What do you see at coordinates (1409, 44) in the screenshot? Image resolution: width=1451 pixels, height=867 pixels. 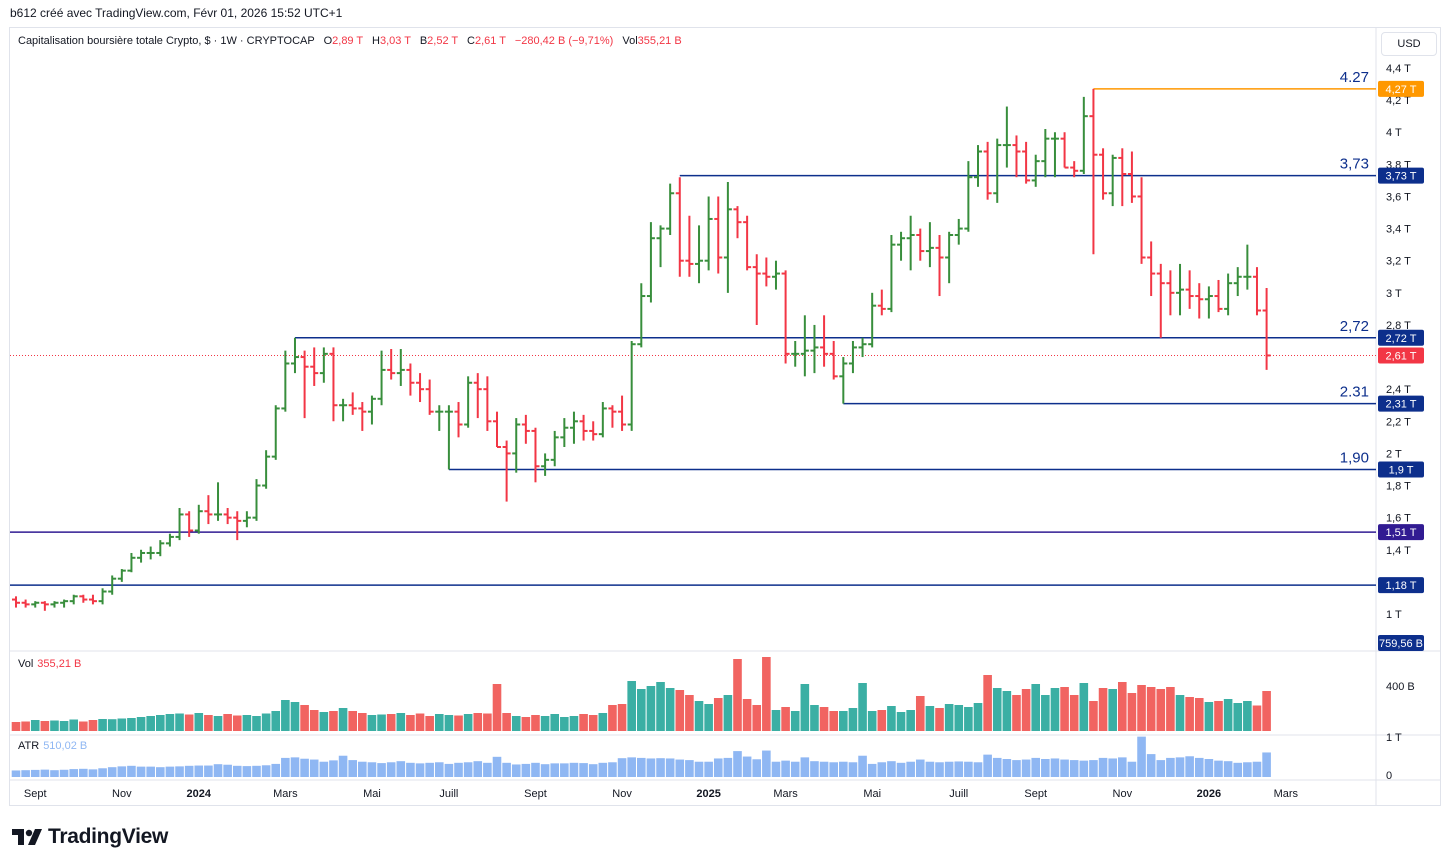 I see `currency-button: USD` at bounding box center [1409, 44].